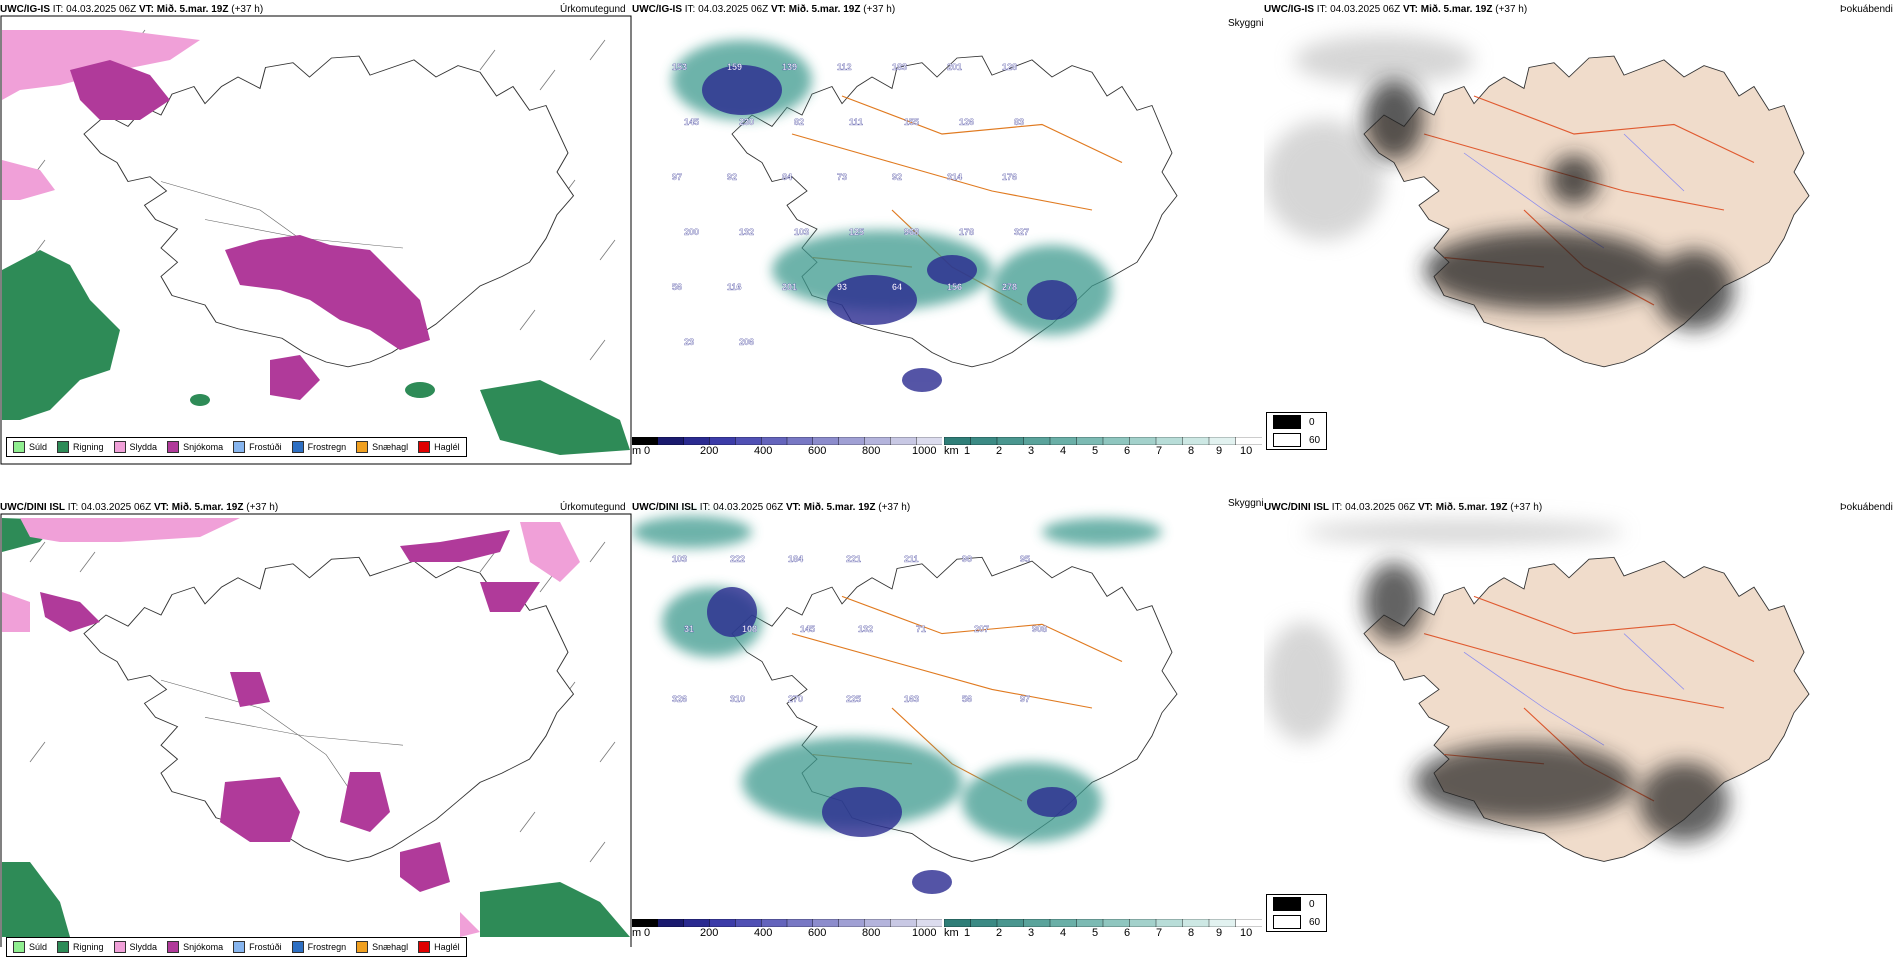 Image resolution: width=1900 pixels, height=957 pixels. What do you see at coordinates (954, 177) in the screenshot?
I see `ceiling-label: 314` at bounding box center [954, 177].